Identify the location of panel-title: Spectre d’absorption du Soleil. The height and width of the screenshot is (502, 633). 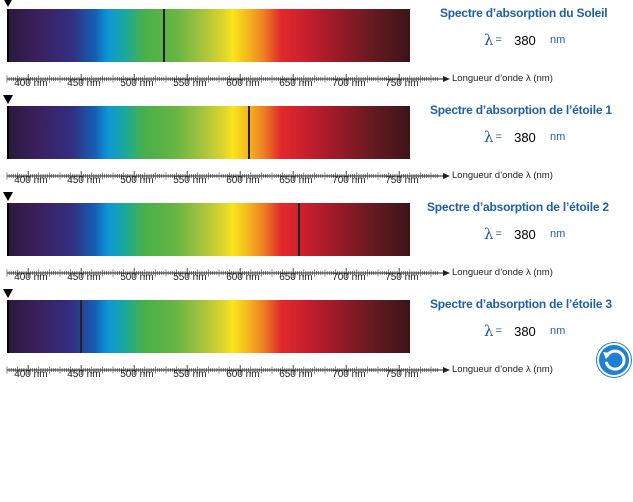
(524, 13).